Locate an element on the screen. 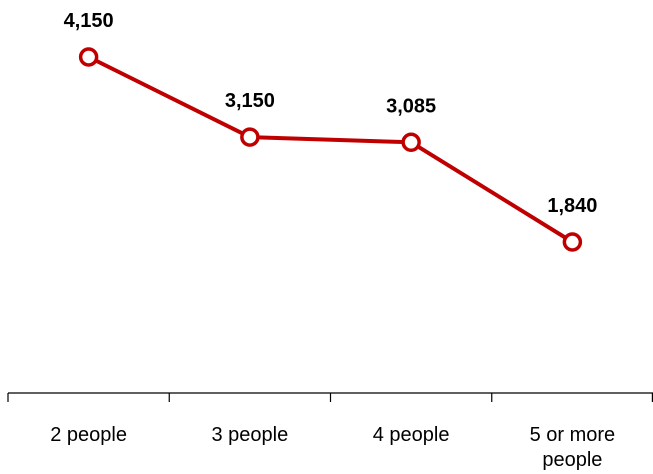  data-label: 3,150 is located at coordinates (250, 101).